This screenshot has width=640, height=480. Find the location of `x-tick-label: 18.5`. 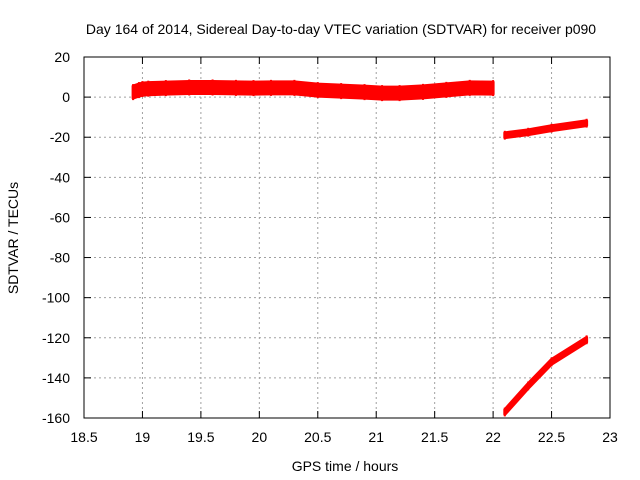

x-tick-label: 18.5 is located at coordinates (83, 437).